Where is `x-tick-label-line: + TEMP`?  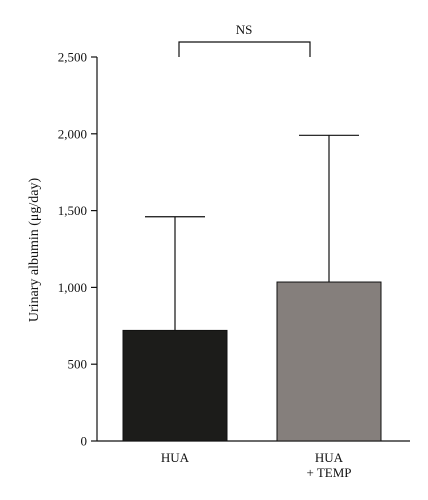
x-tick-label-line: + TEMP is located at coordinates (328, 472).